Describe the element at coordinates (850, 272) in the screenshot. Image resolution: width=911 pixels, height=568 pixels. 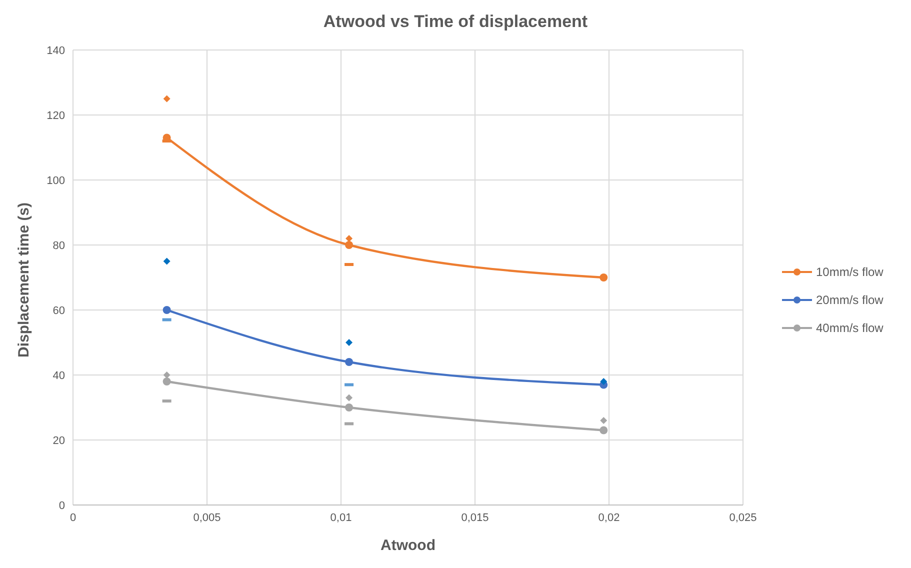
I see `legend-label: 10mm/s flow` at that location.